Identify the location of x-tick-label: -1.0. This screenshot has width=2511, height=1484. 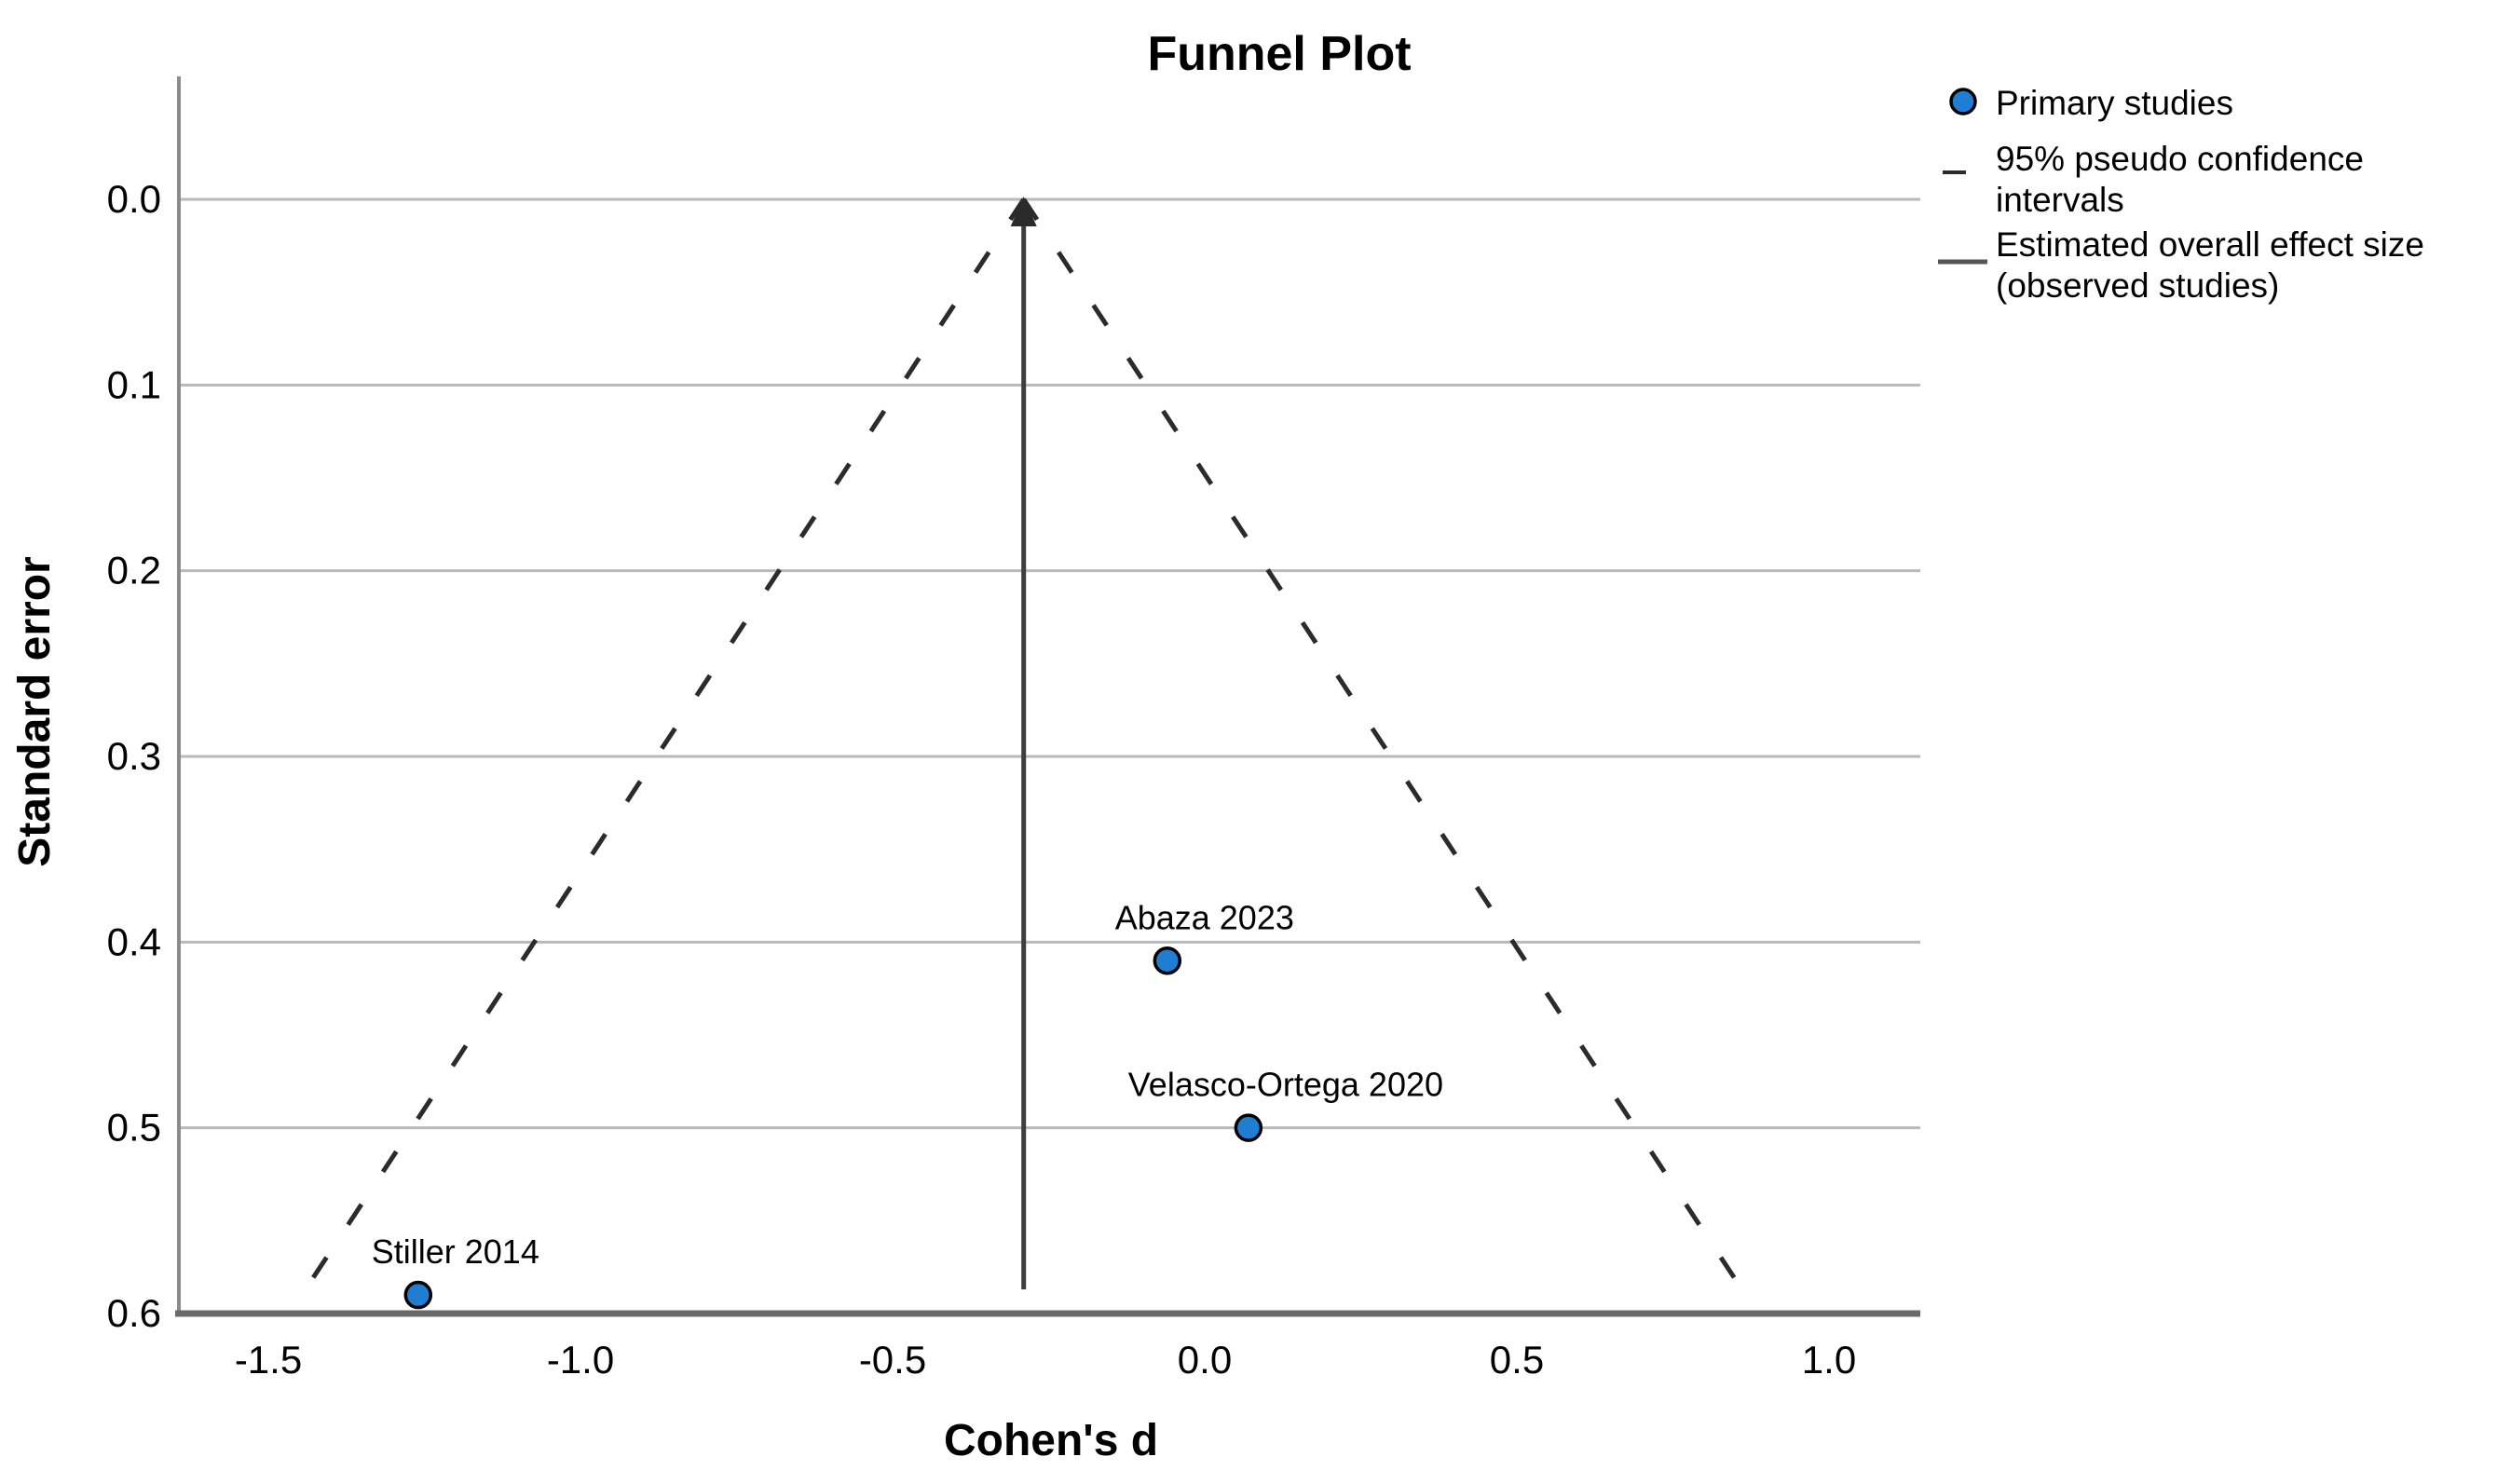
(581, 1360).